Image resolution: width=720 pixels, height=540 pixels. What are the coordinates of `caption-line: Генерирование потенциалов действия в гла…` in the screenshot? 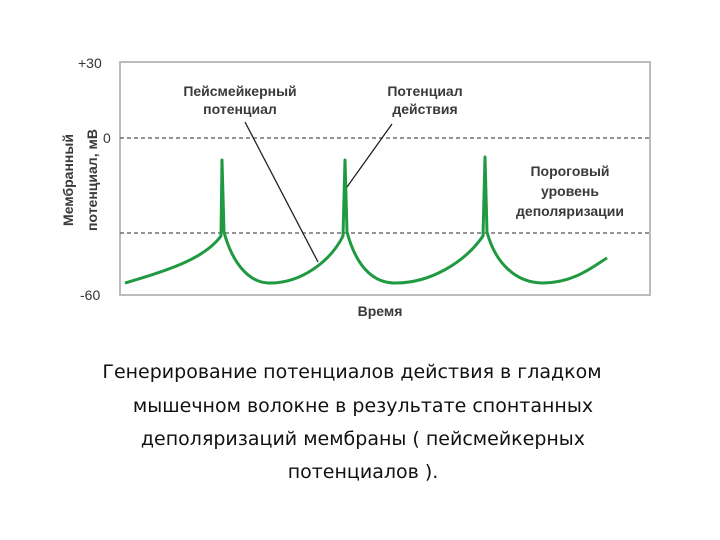 It's located at (351, 372).